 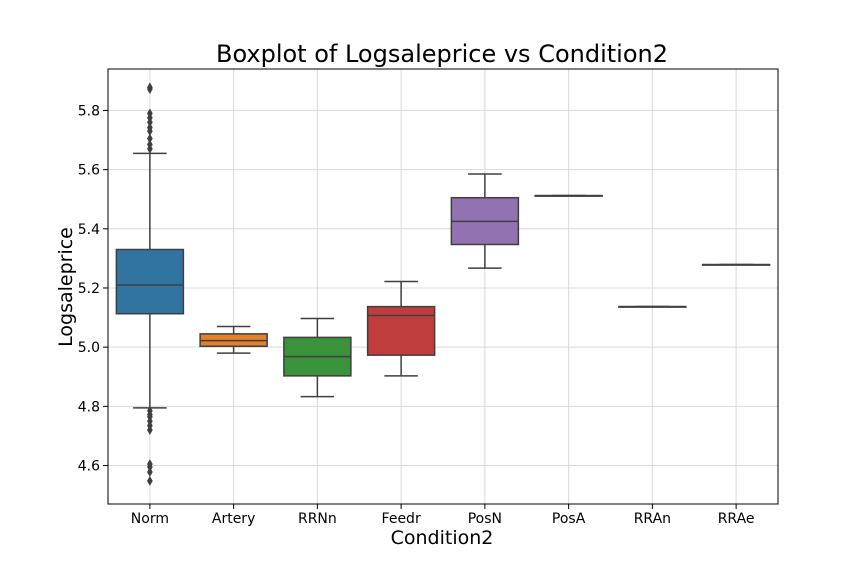 I want to click on x-tick-label: PosA, so click(x=569, y=519).